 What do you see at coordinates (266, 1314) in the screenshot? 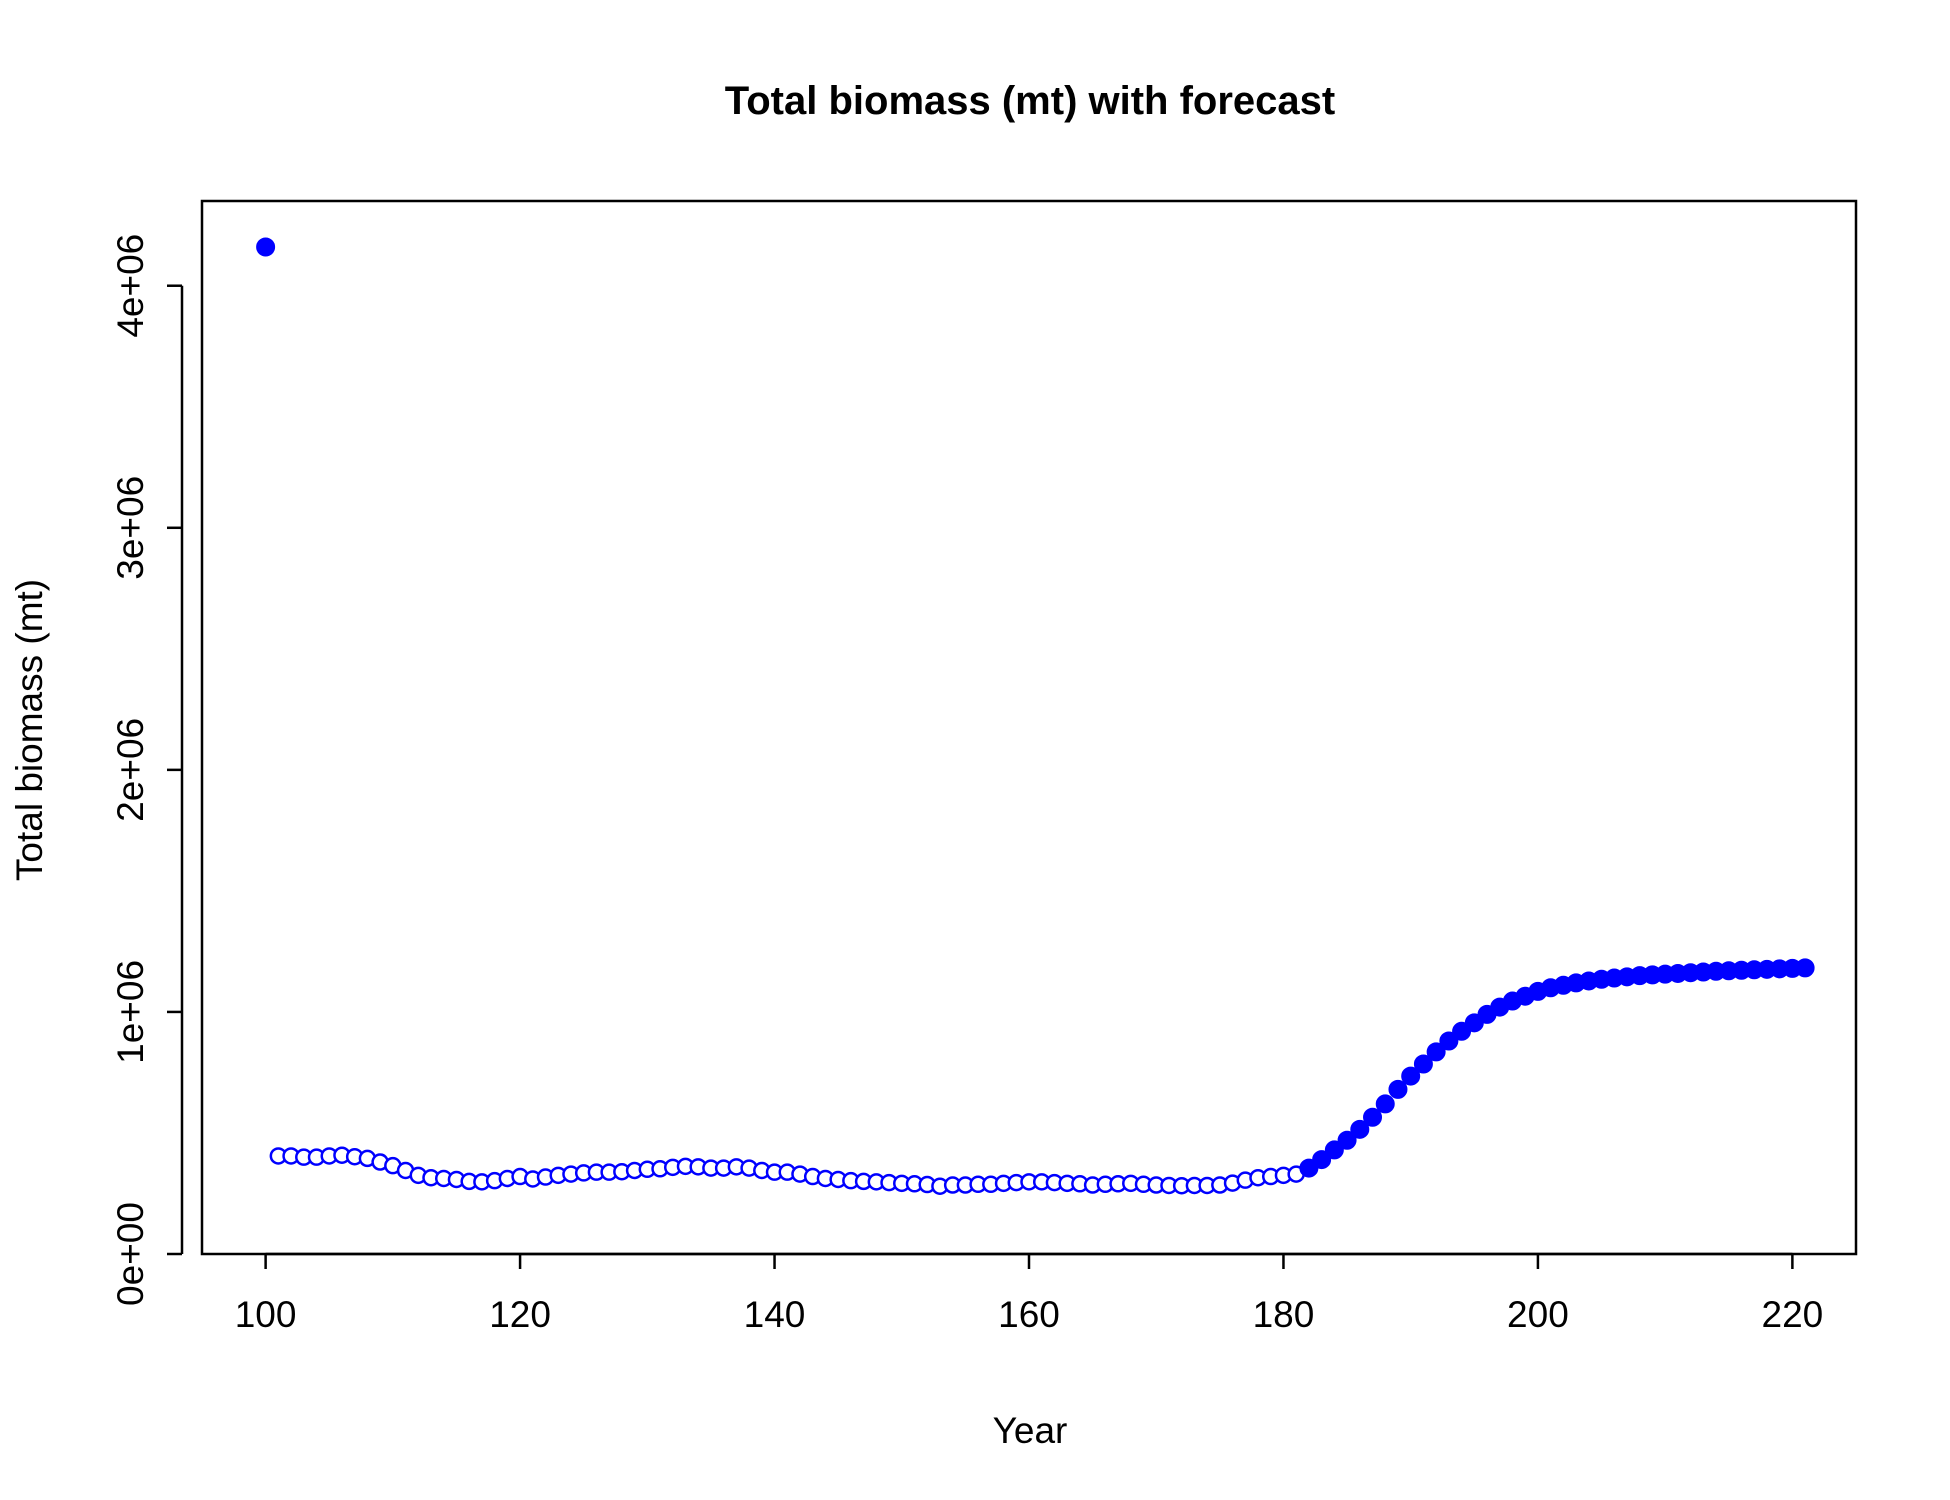
I see `x-tick-label: 100` at bounding box center [266, 1314].